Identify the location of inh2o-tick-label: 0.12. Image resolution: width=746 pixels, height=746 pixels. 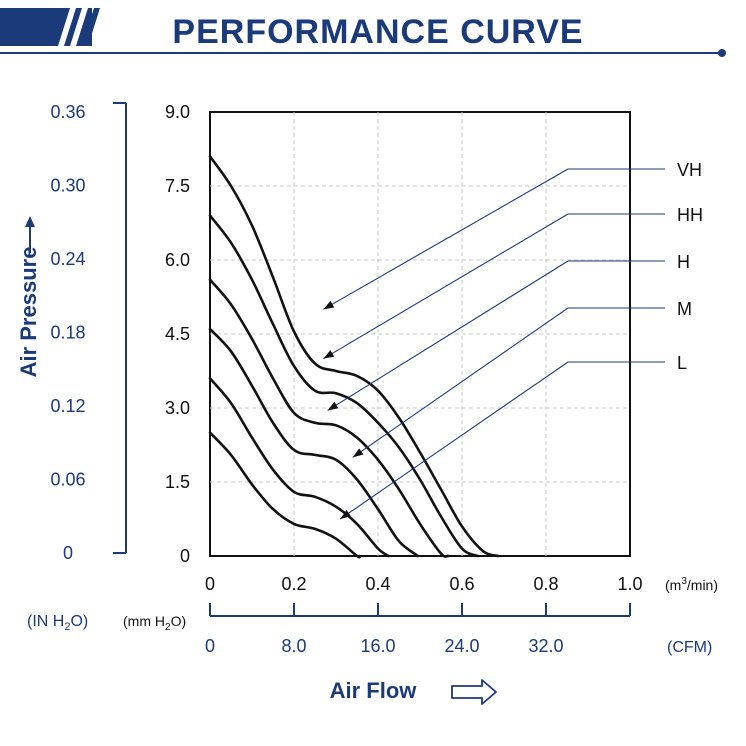
(67, 406).